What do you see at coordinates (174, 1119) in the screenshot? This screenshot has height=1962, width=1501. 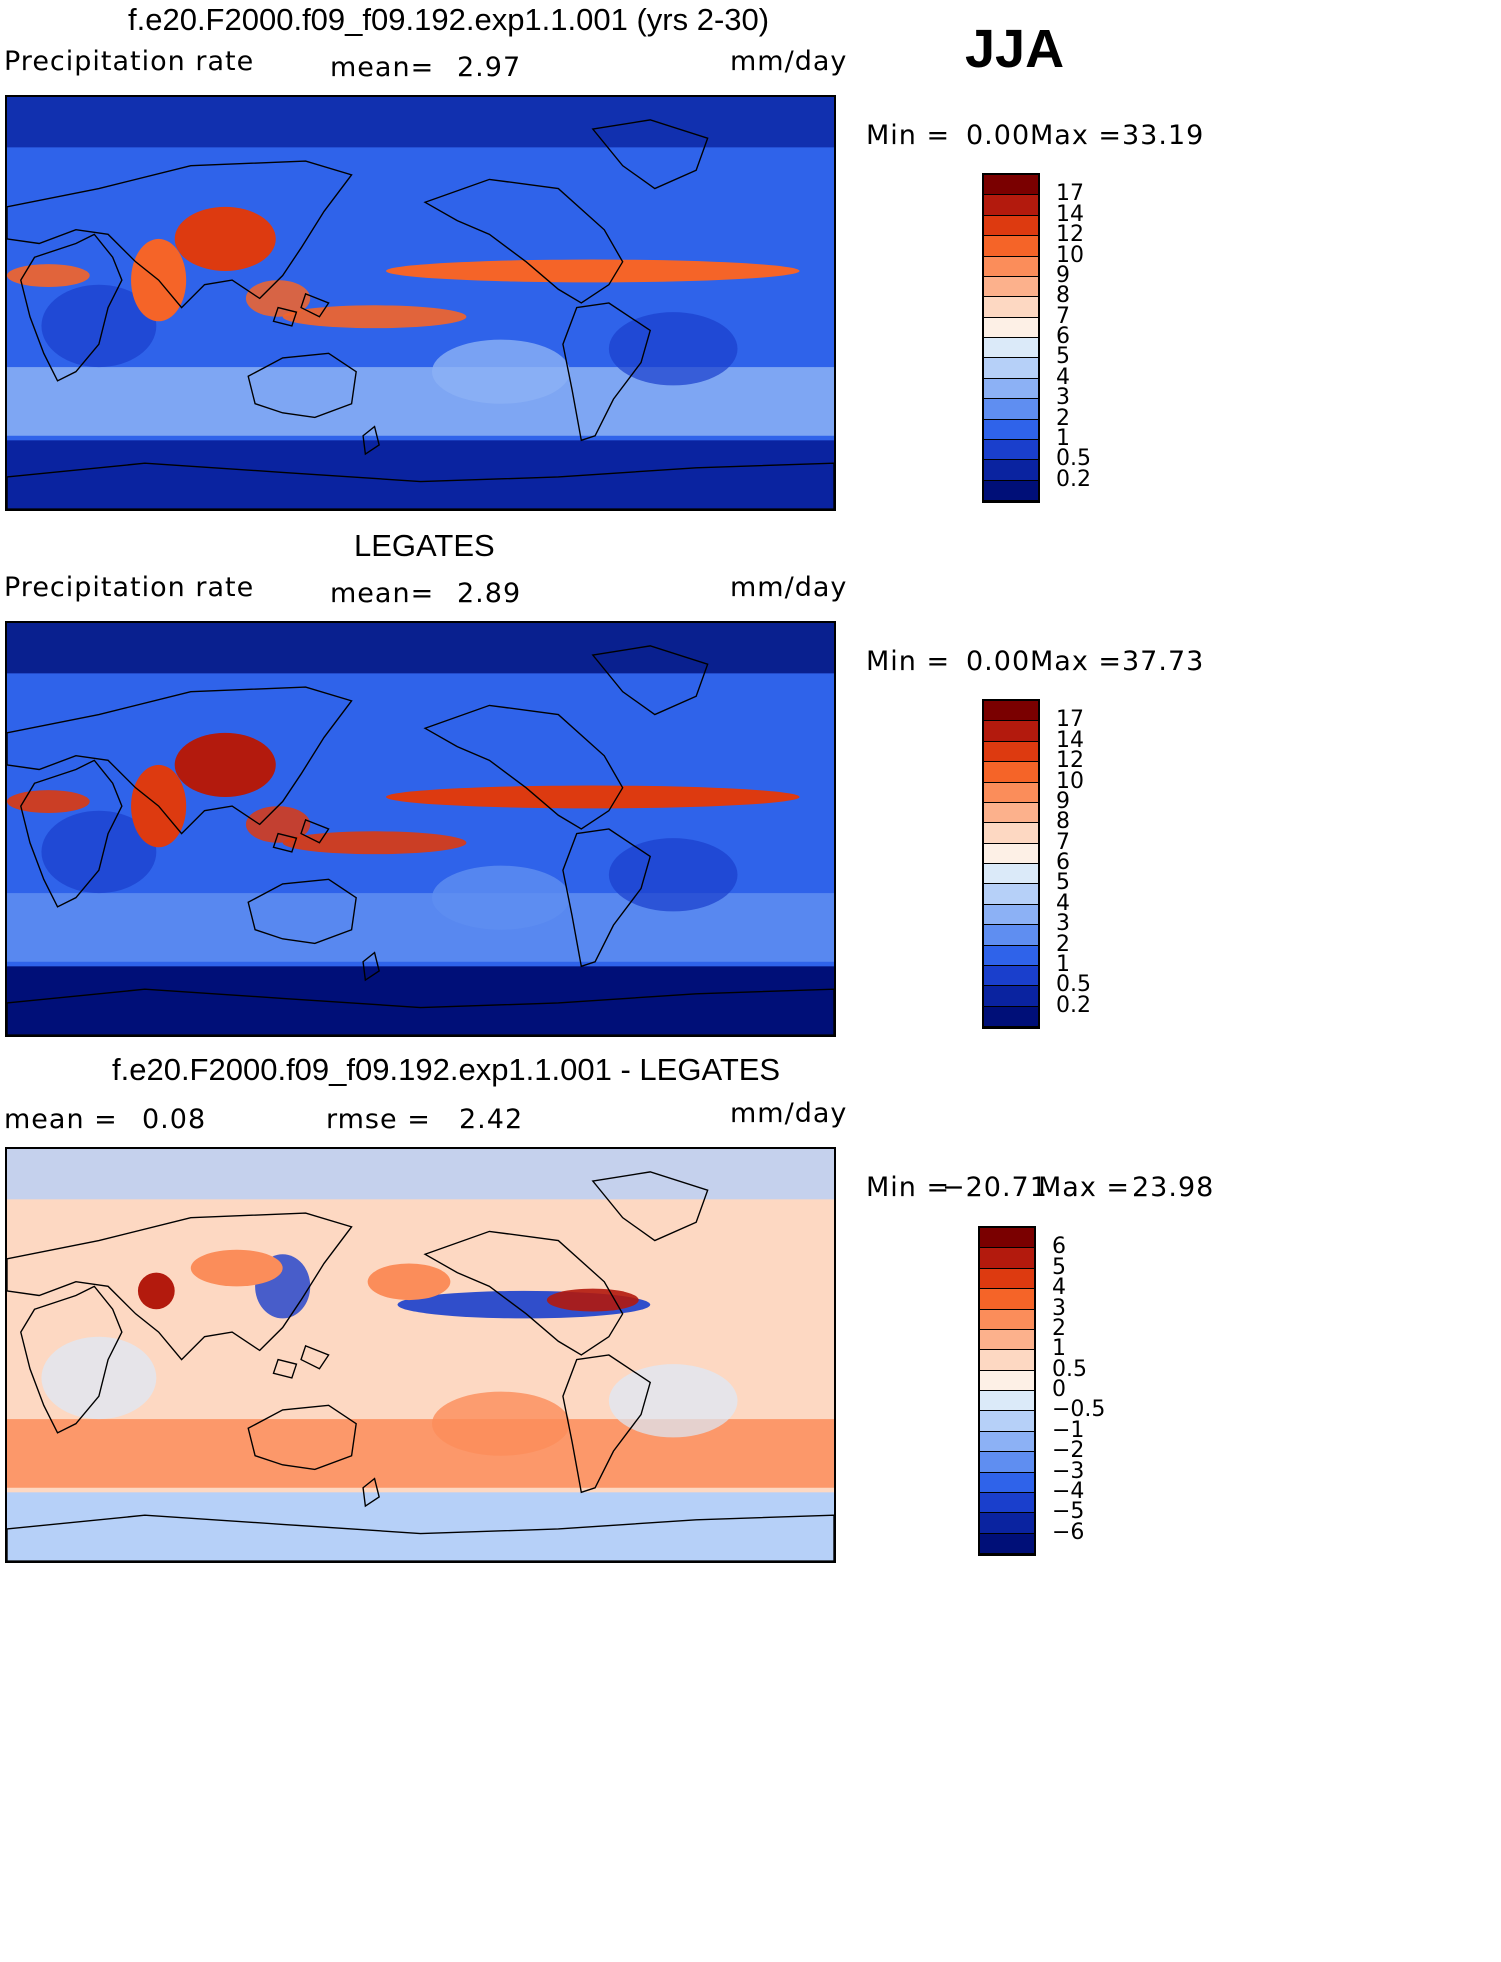 I see `diff-mean-value: 0.08` at bounding box center [174, 1119].